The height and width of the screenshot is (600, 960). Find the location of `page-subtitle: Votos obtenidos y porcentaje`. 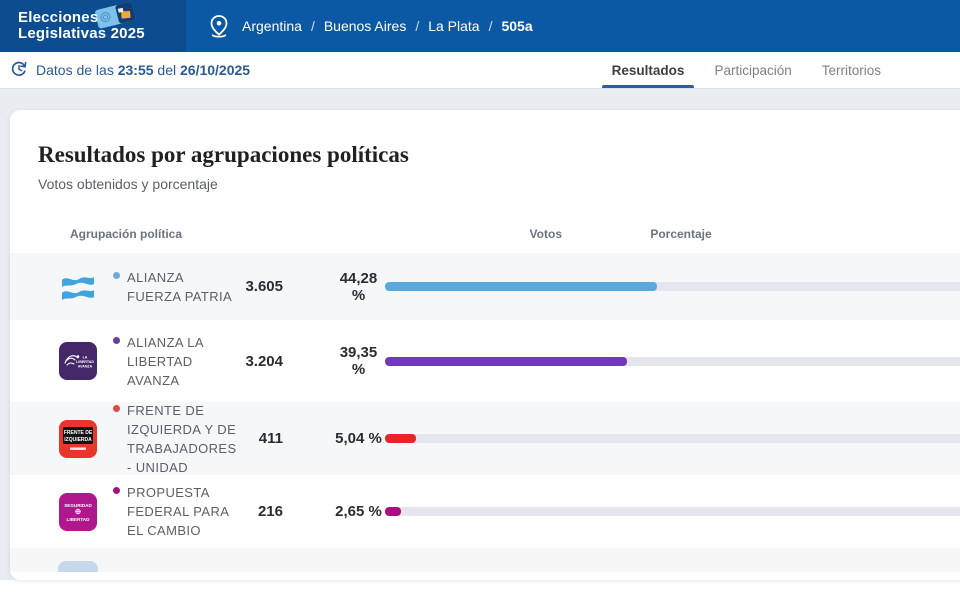

page-subtitle: Votos obtenidos y porcentaje is located at coordinates (128, 184).